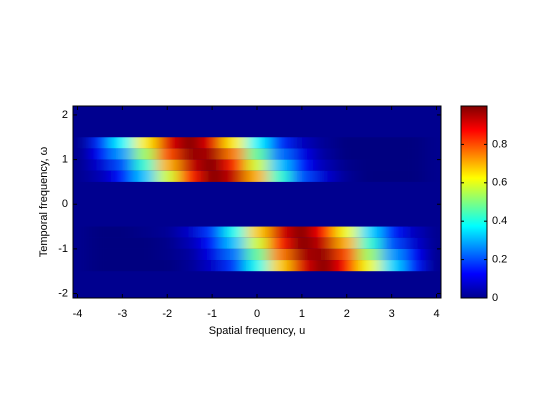 This screenshot has width=560, height=420. Describe the element at coordinates (302, 314) in the screenshot. I see `x-tick-label: 1` at that location.